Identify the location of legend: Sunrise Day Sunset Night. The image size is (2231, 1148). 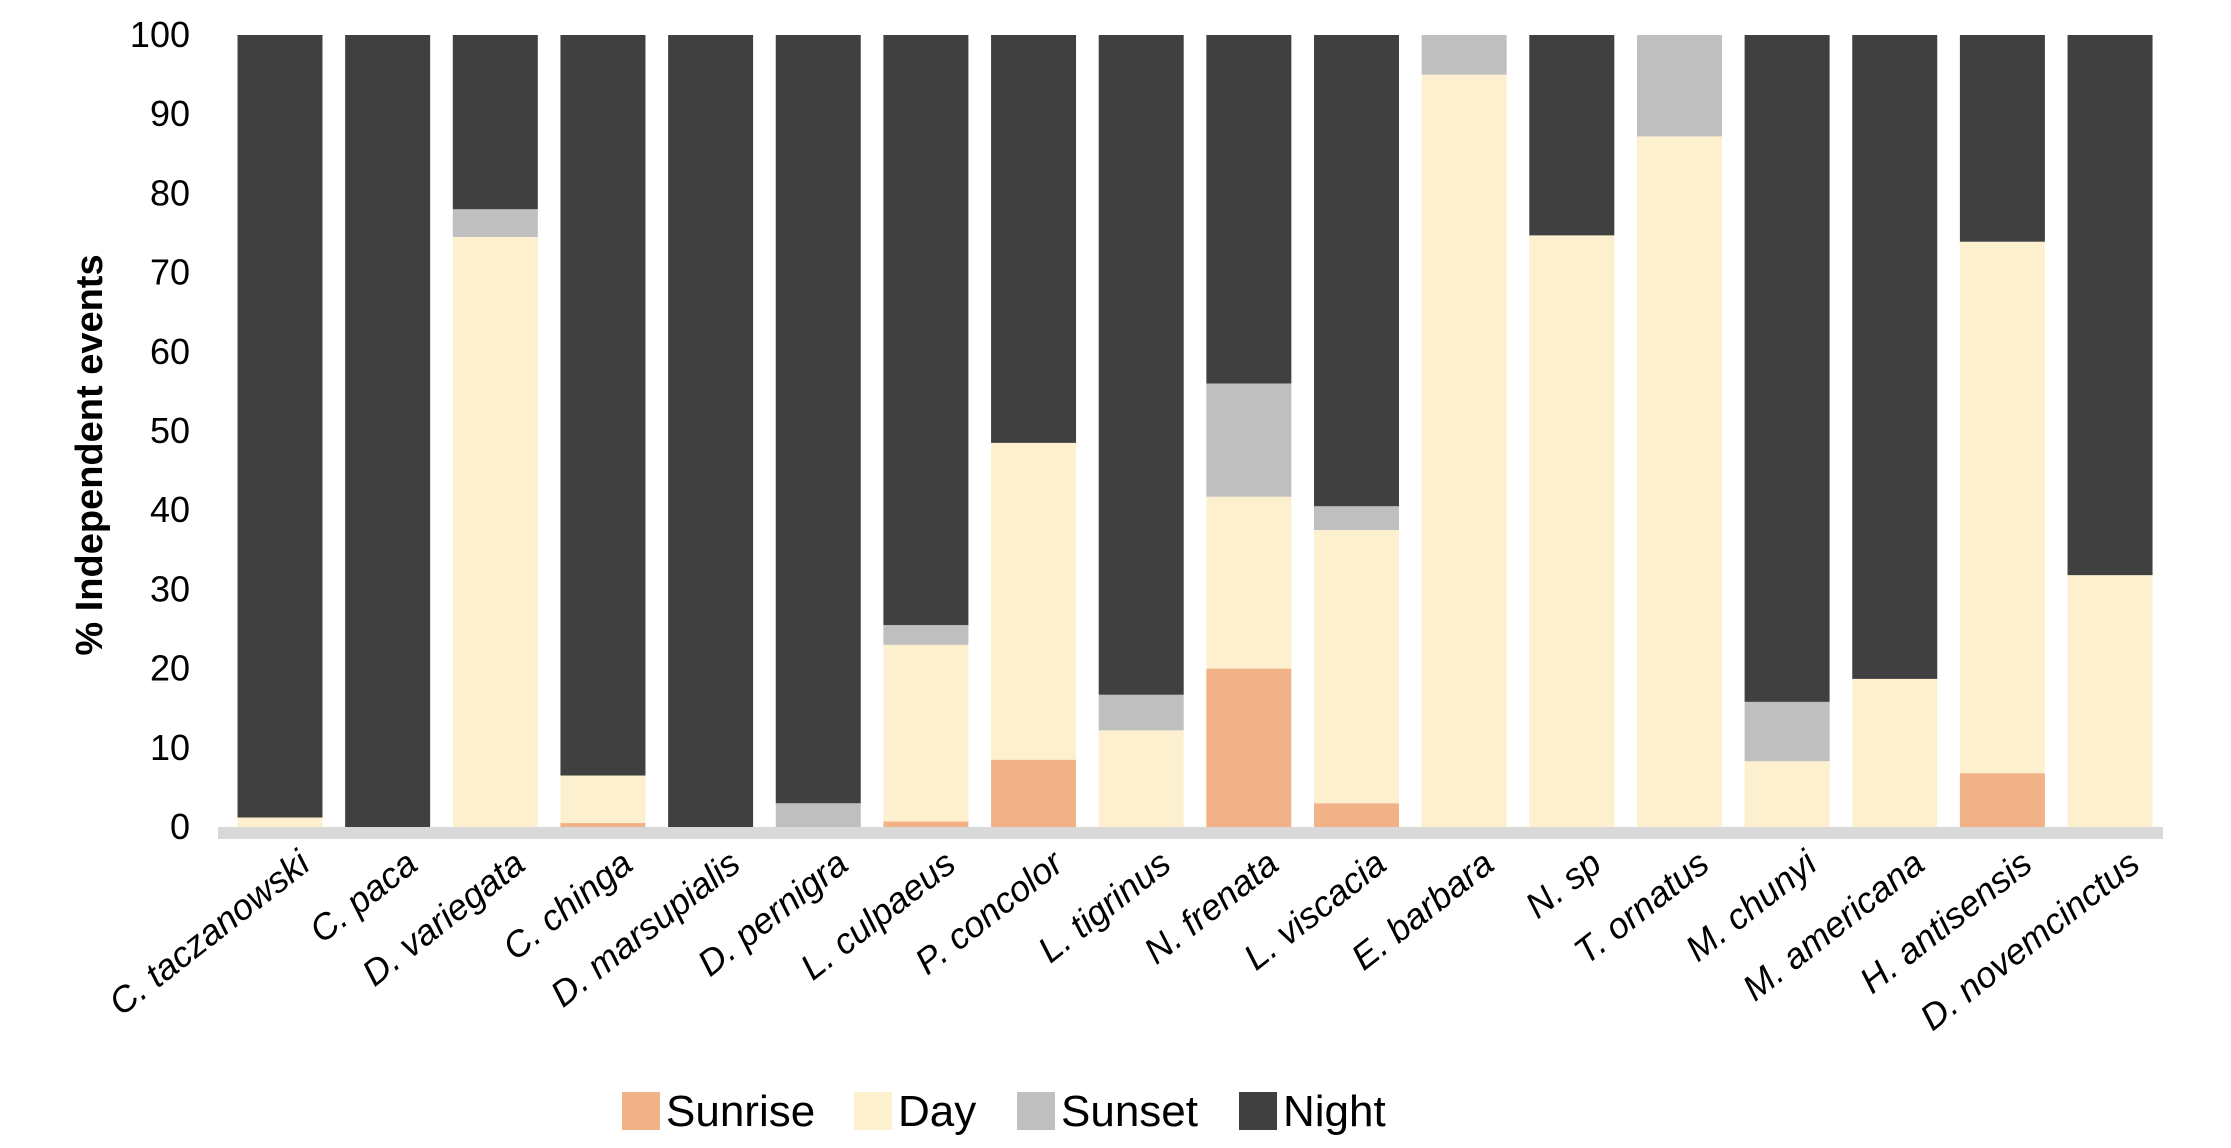
(1004, 1111).